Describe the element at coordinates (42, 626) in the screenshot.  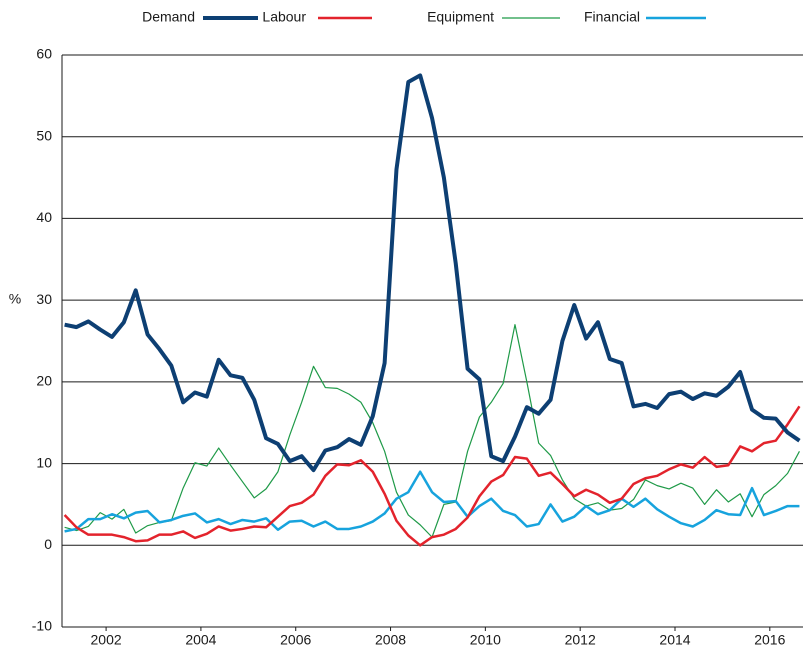
I see `y-tick-label: -10` at that location.